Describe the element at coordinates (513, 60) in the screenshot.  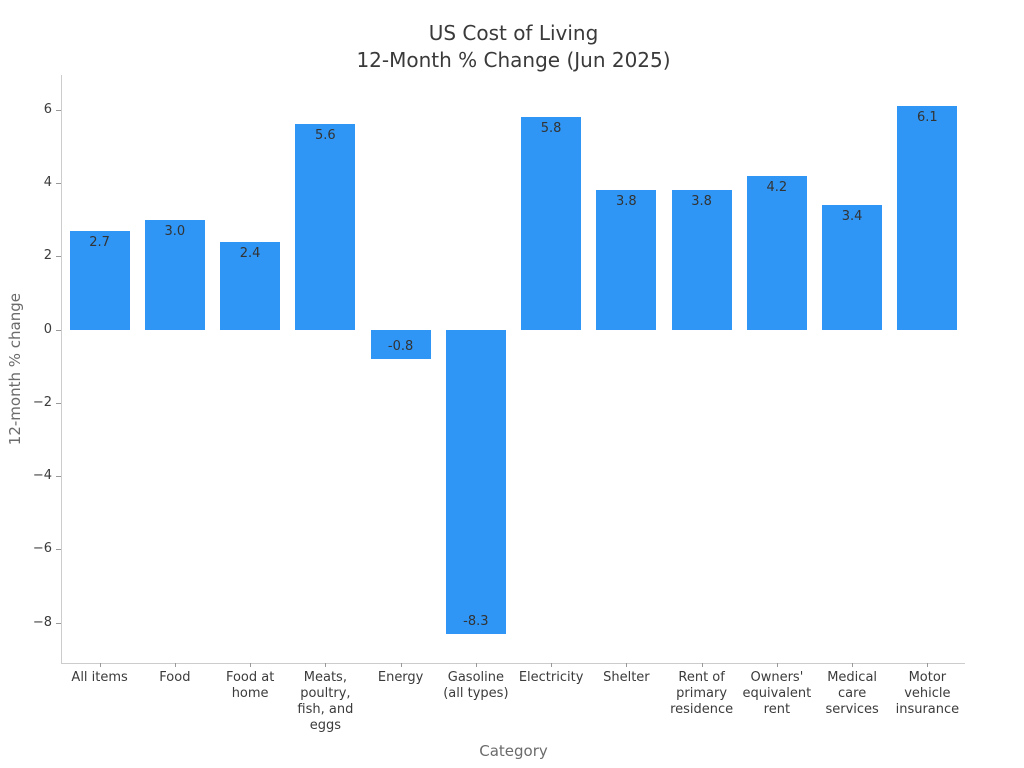
I see `chart-title-line2: 12-Month % Change (Jun 2025)` at that location.